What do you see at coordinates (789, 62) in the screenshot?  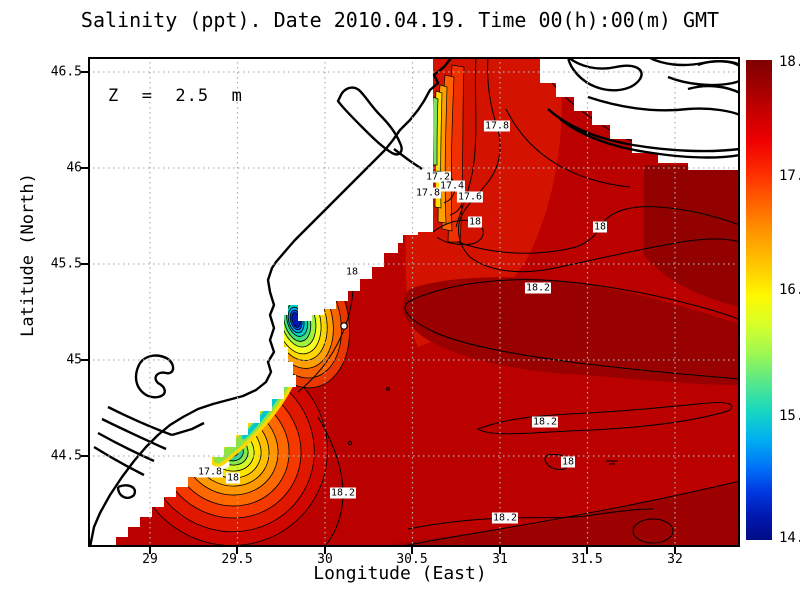 I see `colorbar-tick: 18.2` at bounding box center [789, 62].